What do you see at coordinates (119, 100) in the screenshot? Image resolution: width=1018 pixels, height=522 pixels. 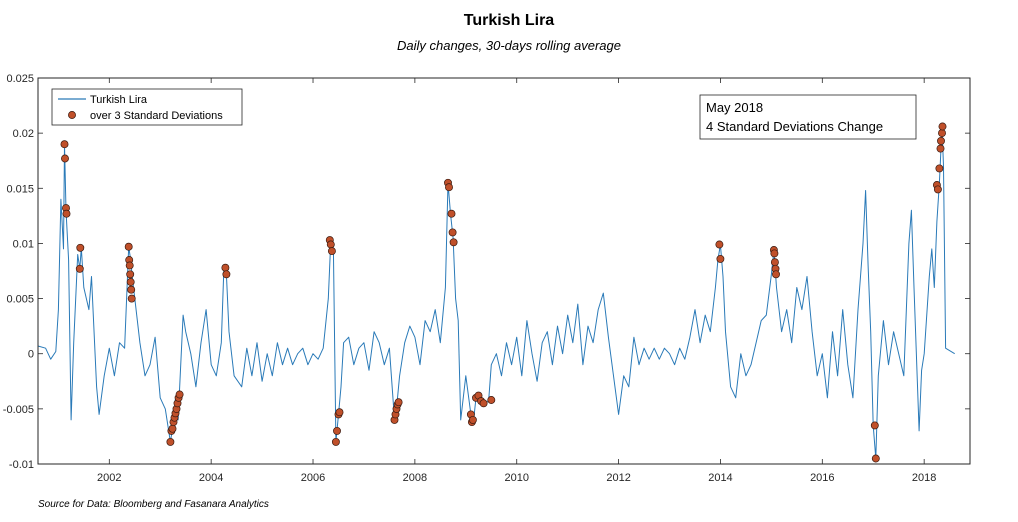 I see `legend-label-turkish-lira: Turkish Lira` at bounding box center [119, 100].